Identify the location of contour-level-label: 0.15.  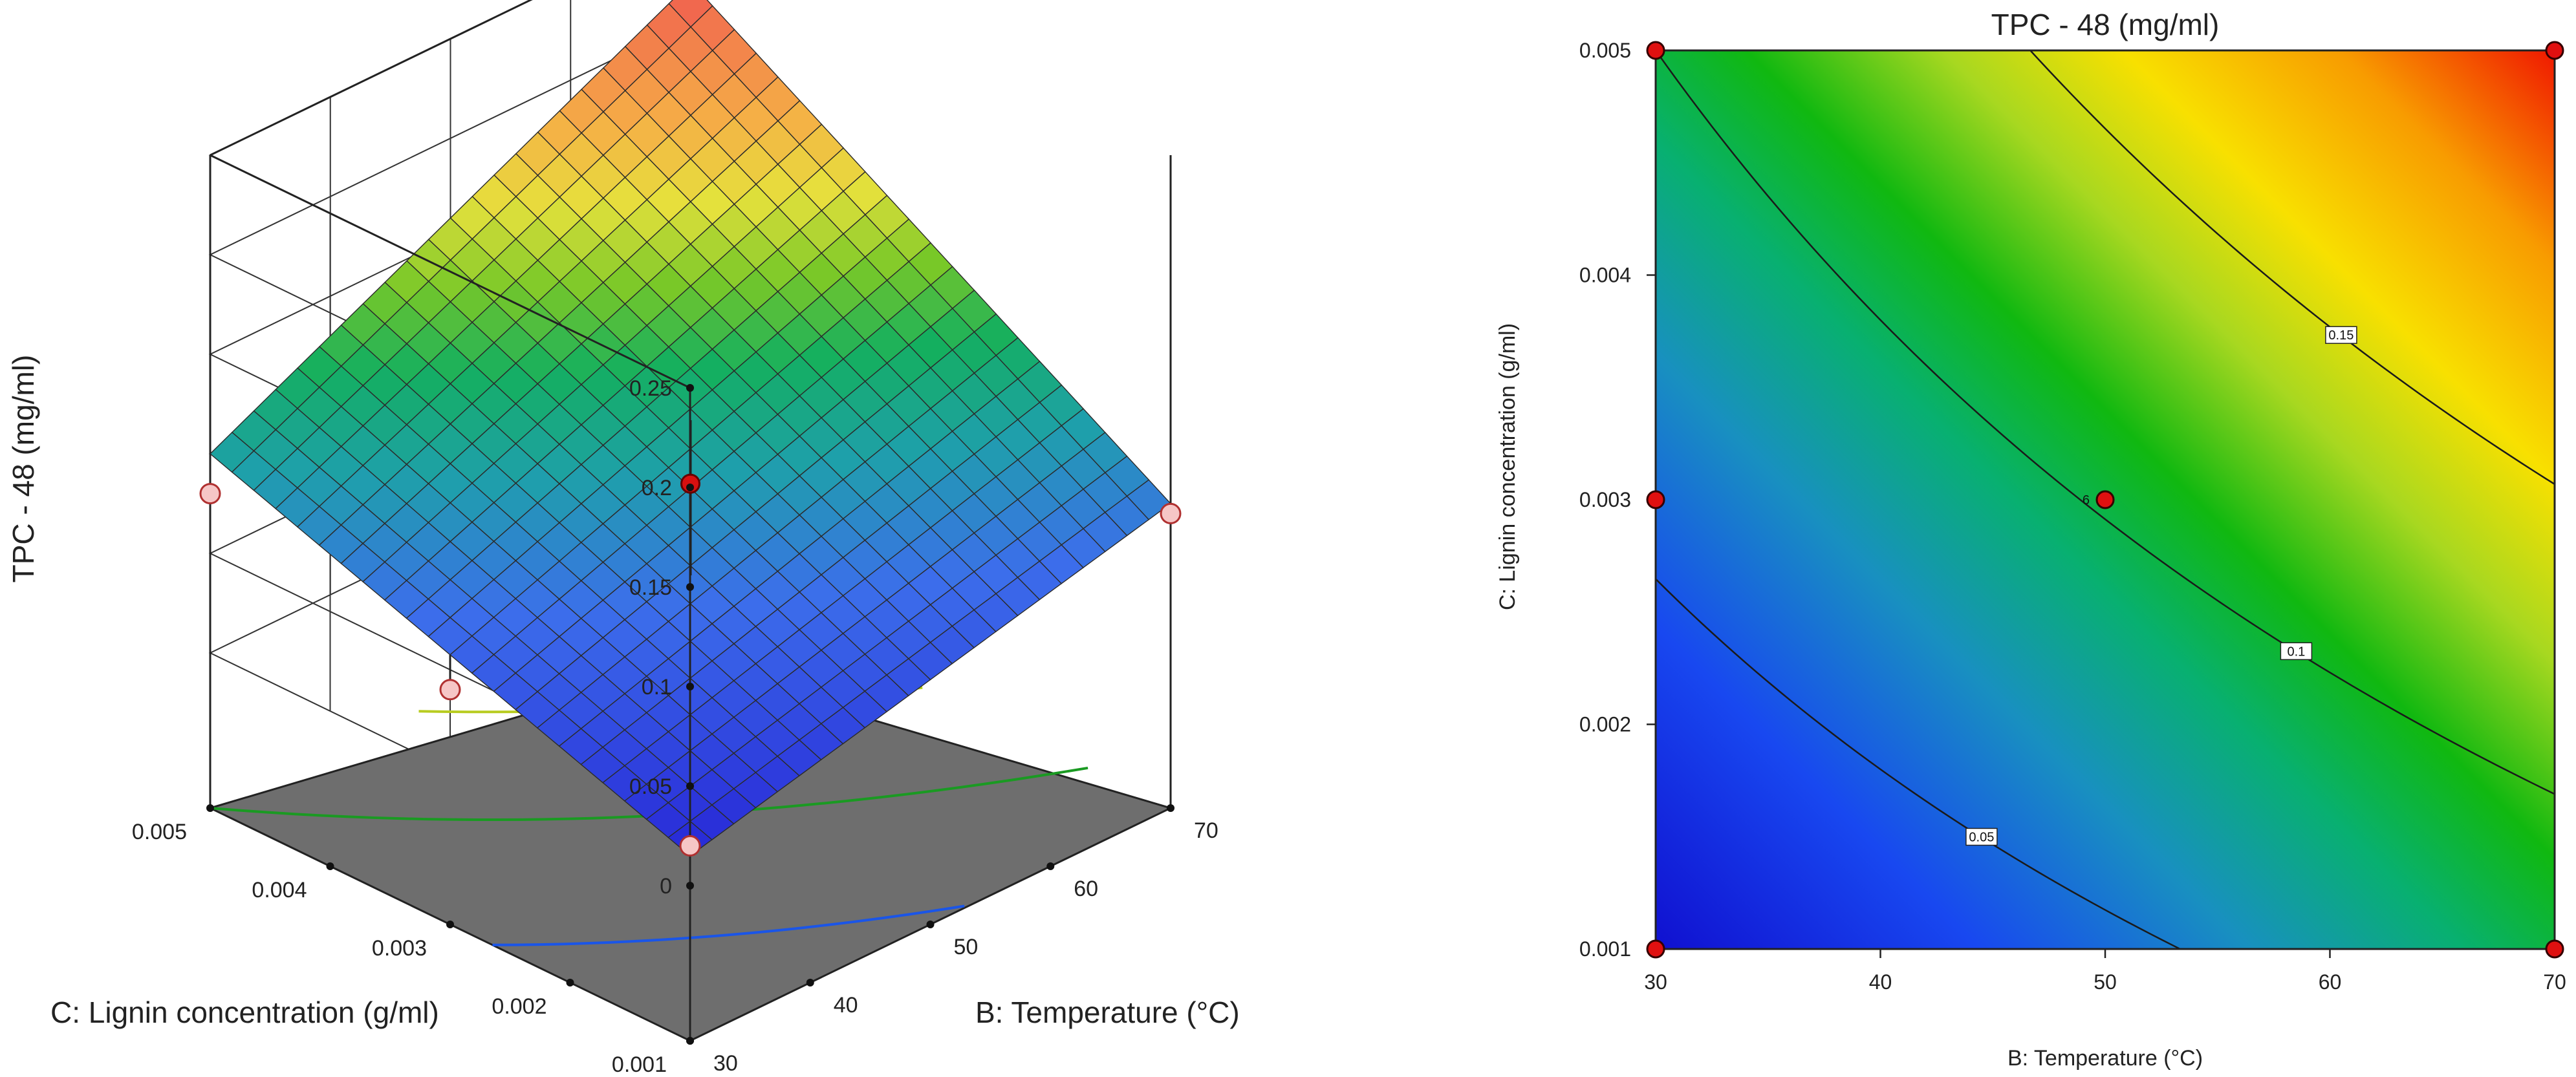
(2341, 335).